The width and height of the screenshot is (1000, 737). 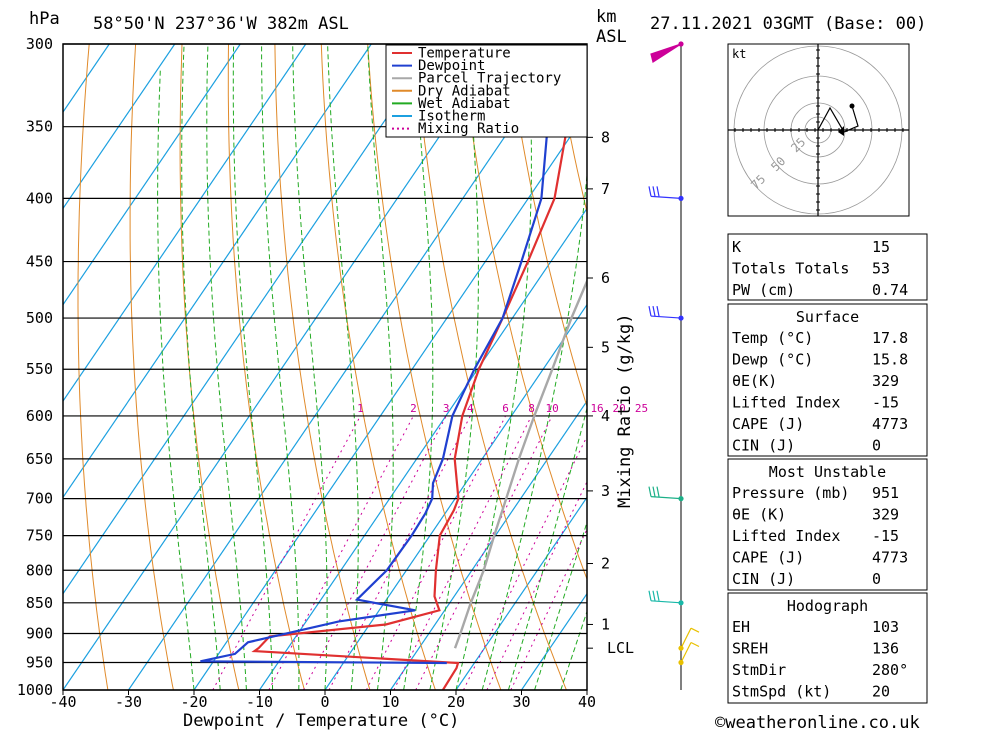 What do you see at coordinates (641, 408) in the screenshot?
I see `mixing-ratio-label: 25` at bounding box center [641, 408].